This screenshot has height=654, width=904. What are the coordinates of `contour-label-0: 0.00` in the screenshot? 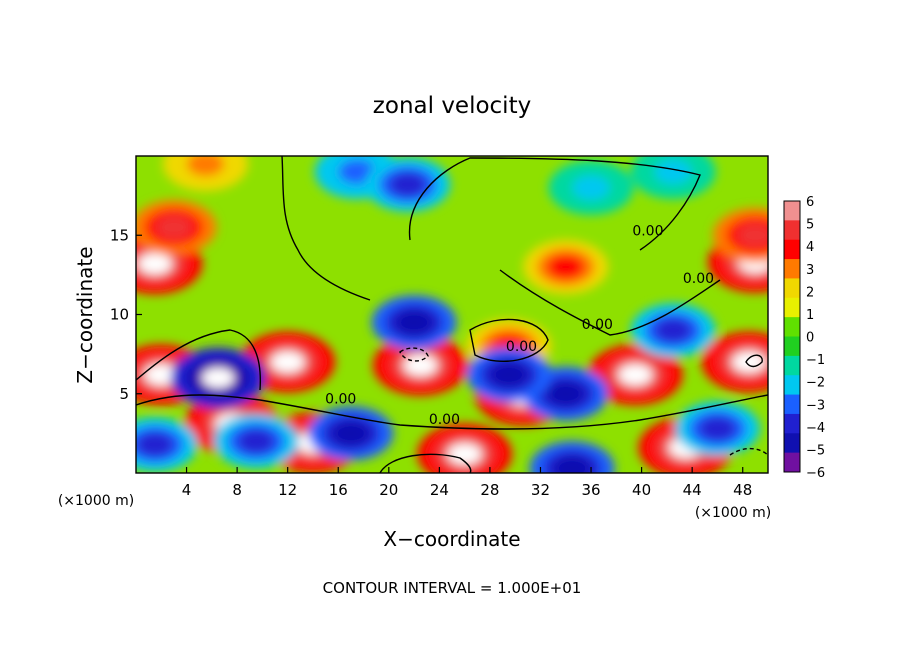 It's located at (647, 231).